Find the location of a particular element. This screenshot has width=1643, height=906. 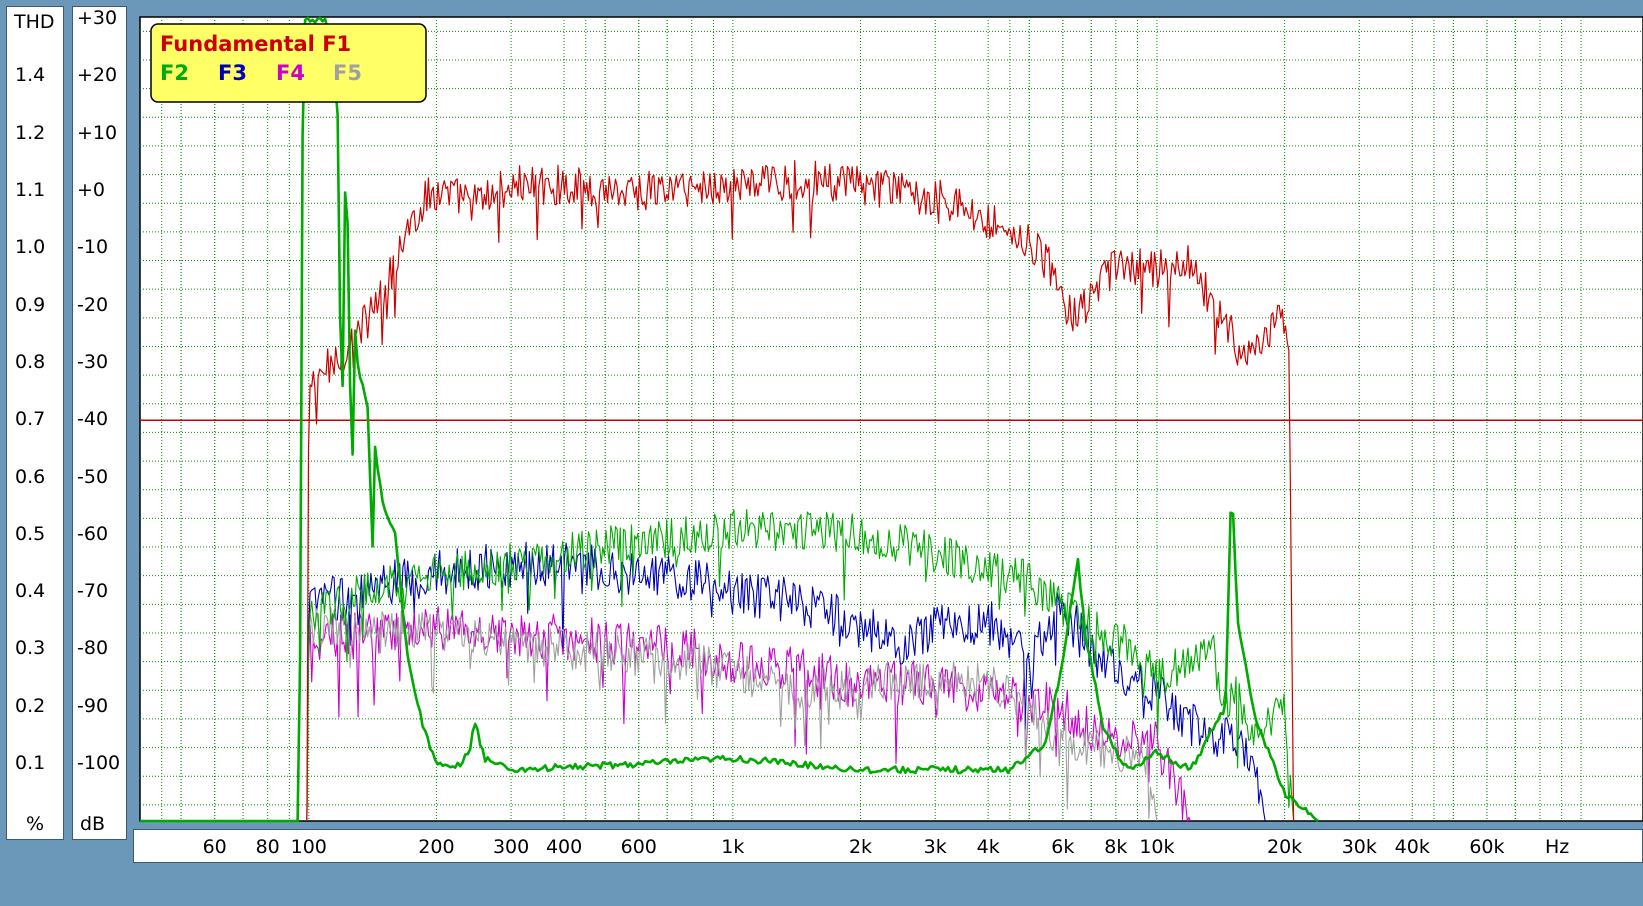

thd-axis-unit: % is located at coordinates (35, 824).